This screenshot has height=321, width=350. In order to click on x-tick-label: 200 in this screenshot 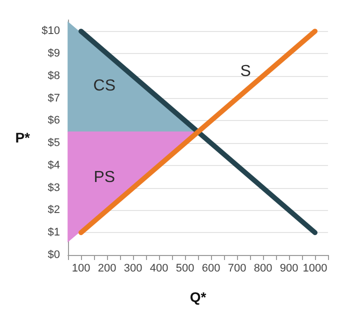, I will do `click(107, 268)`.